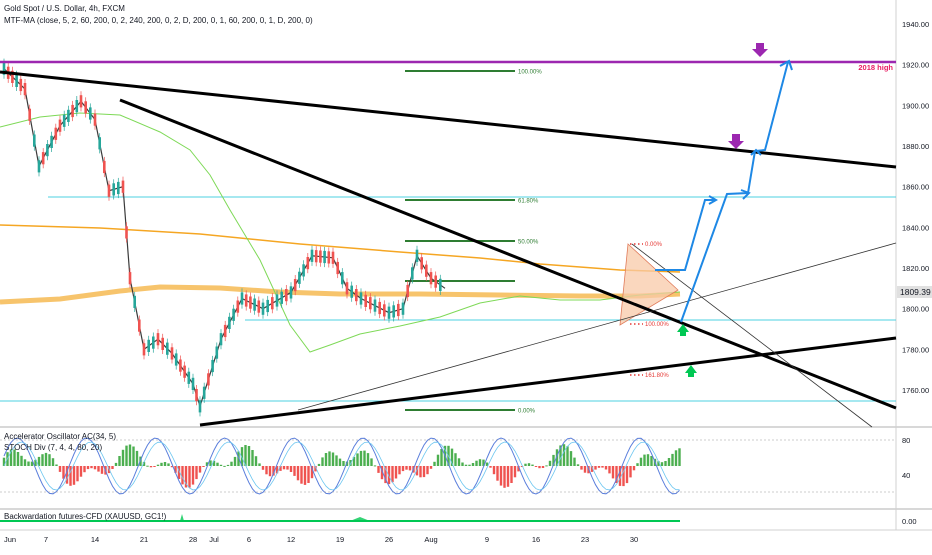  What do you see at coordinates (752, 335) in the screenshot?
I see `trendline-thin-descending` at bounding box center [752, 335].